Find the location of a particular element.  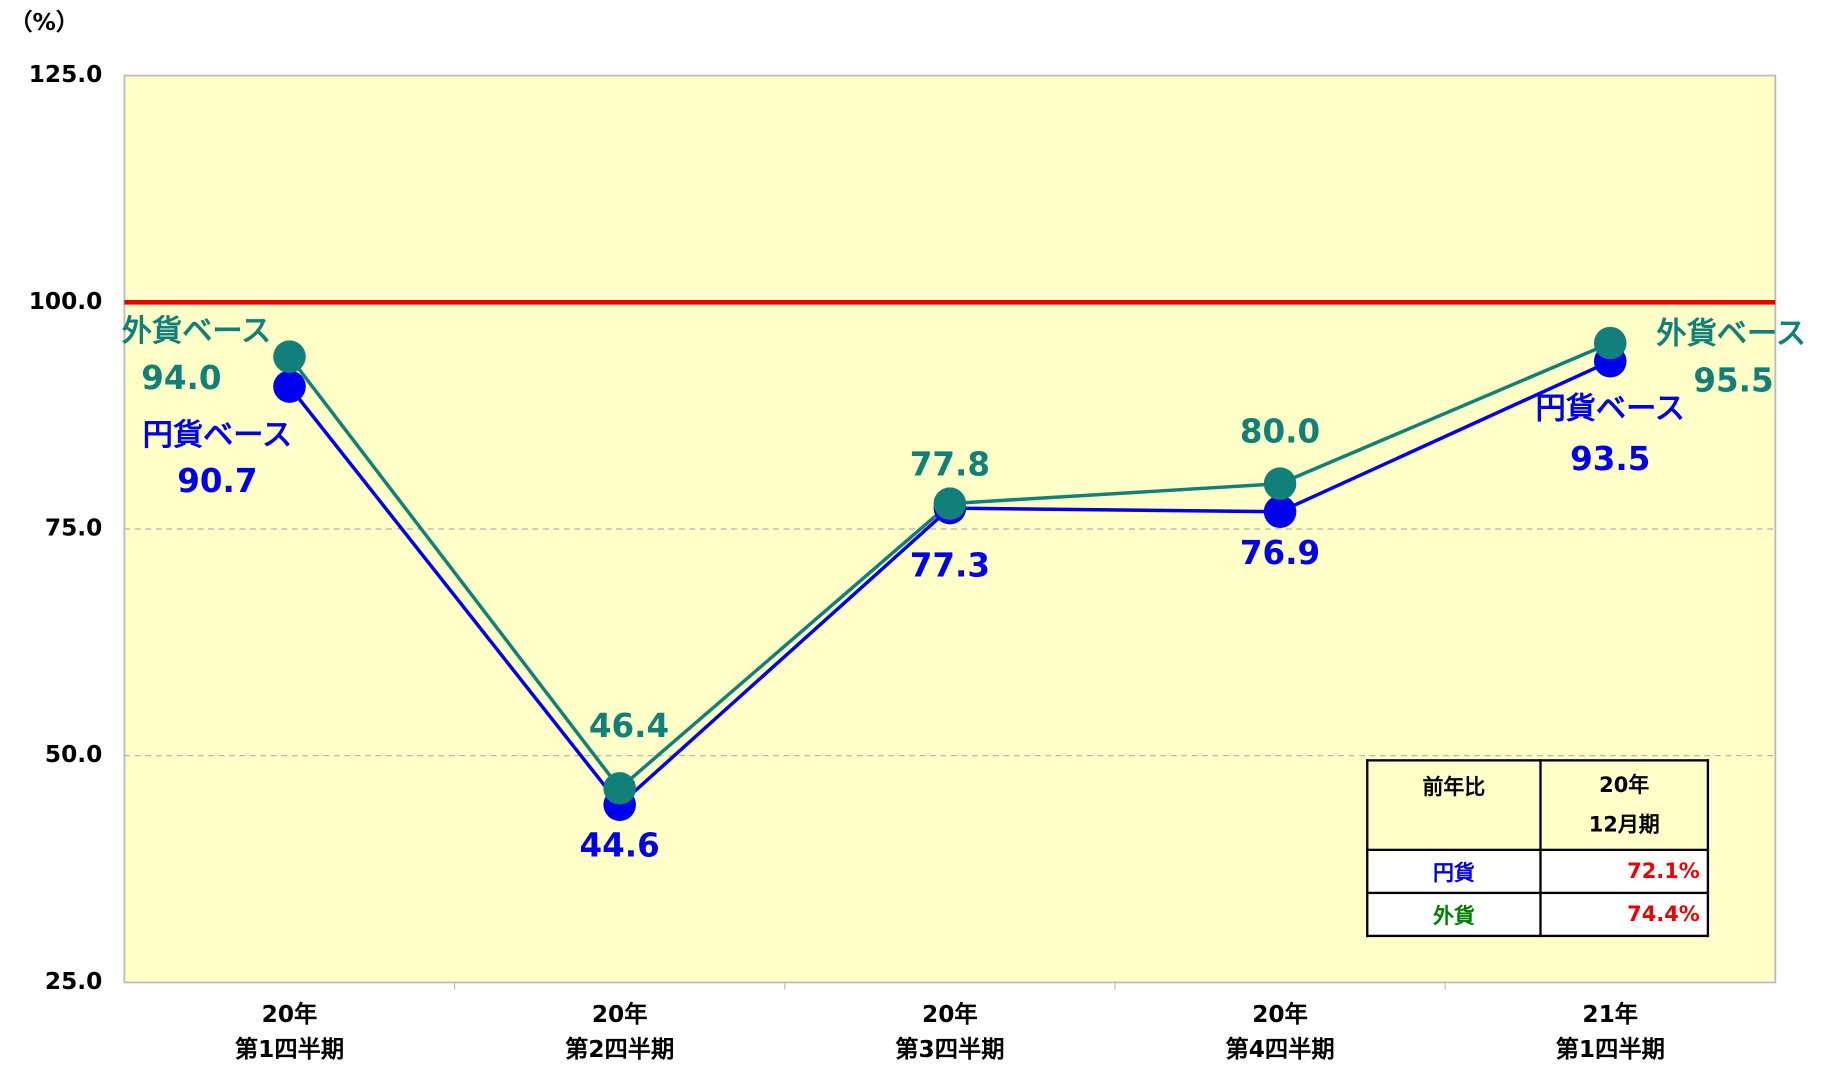

y-tick-label: 50.0 is located at coordinates (73, 754).